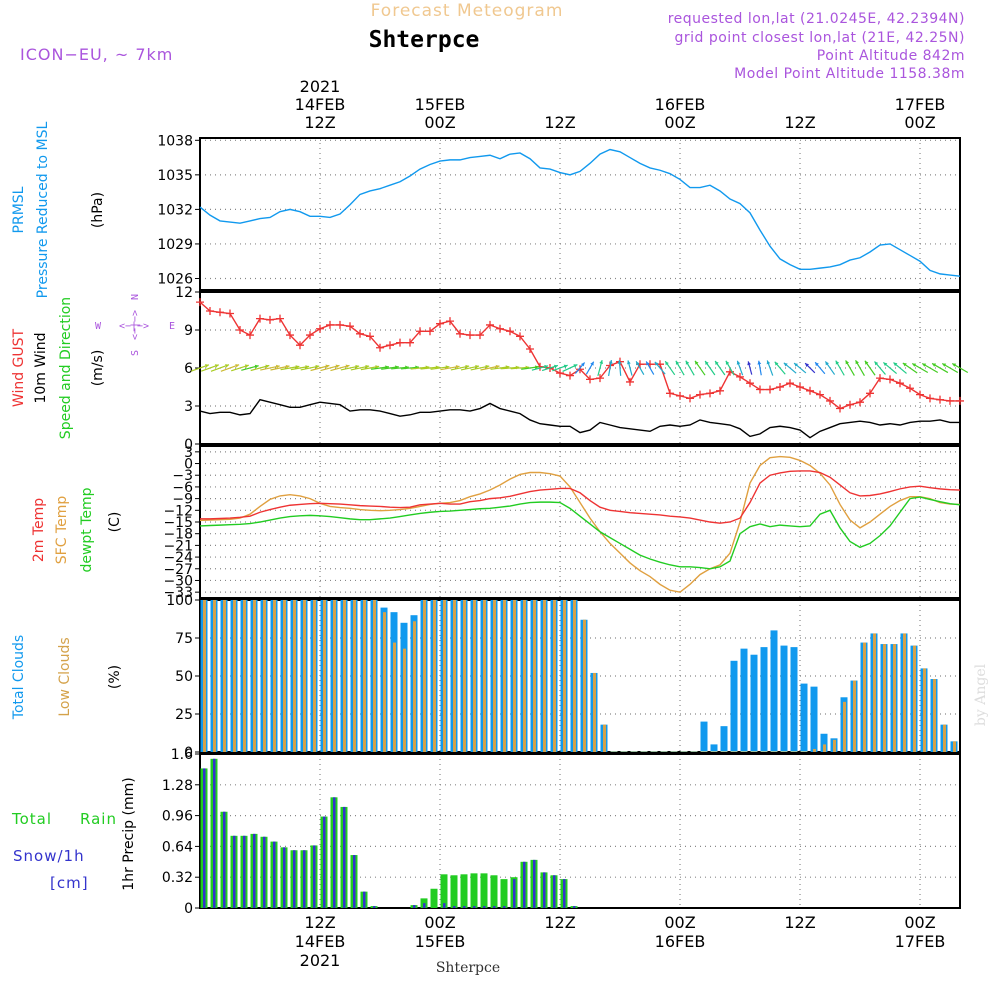 The image size is (1000, 1000). Describe the element at coordinates (135, 325) in the screenshot. I see `compass-arrows: <−|−>` at that location.